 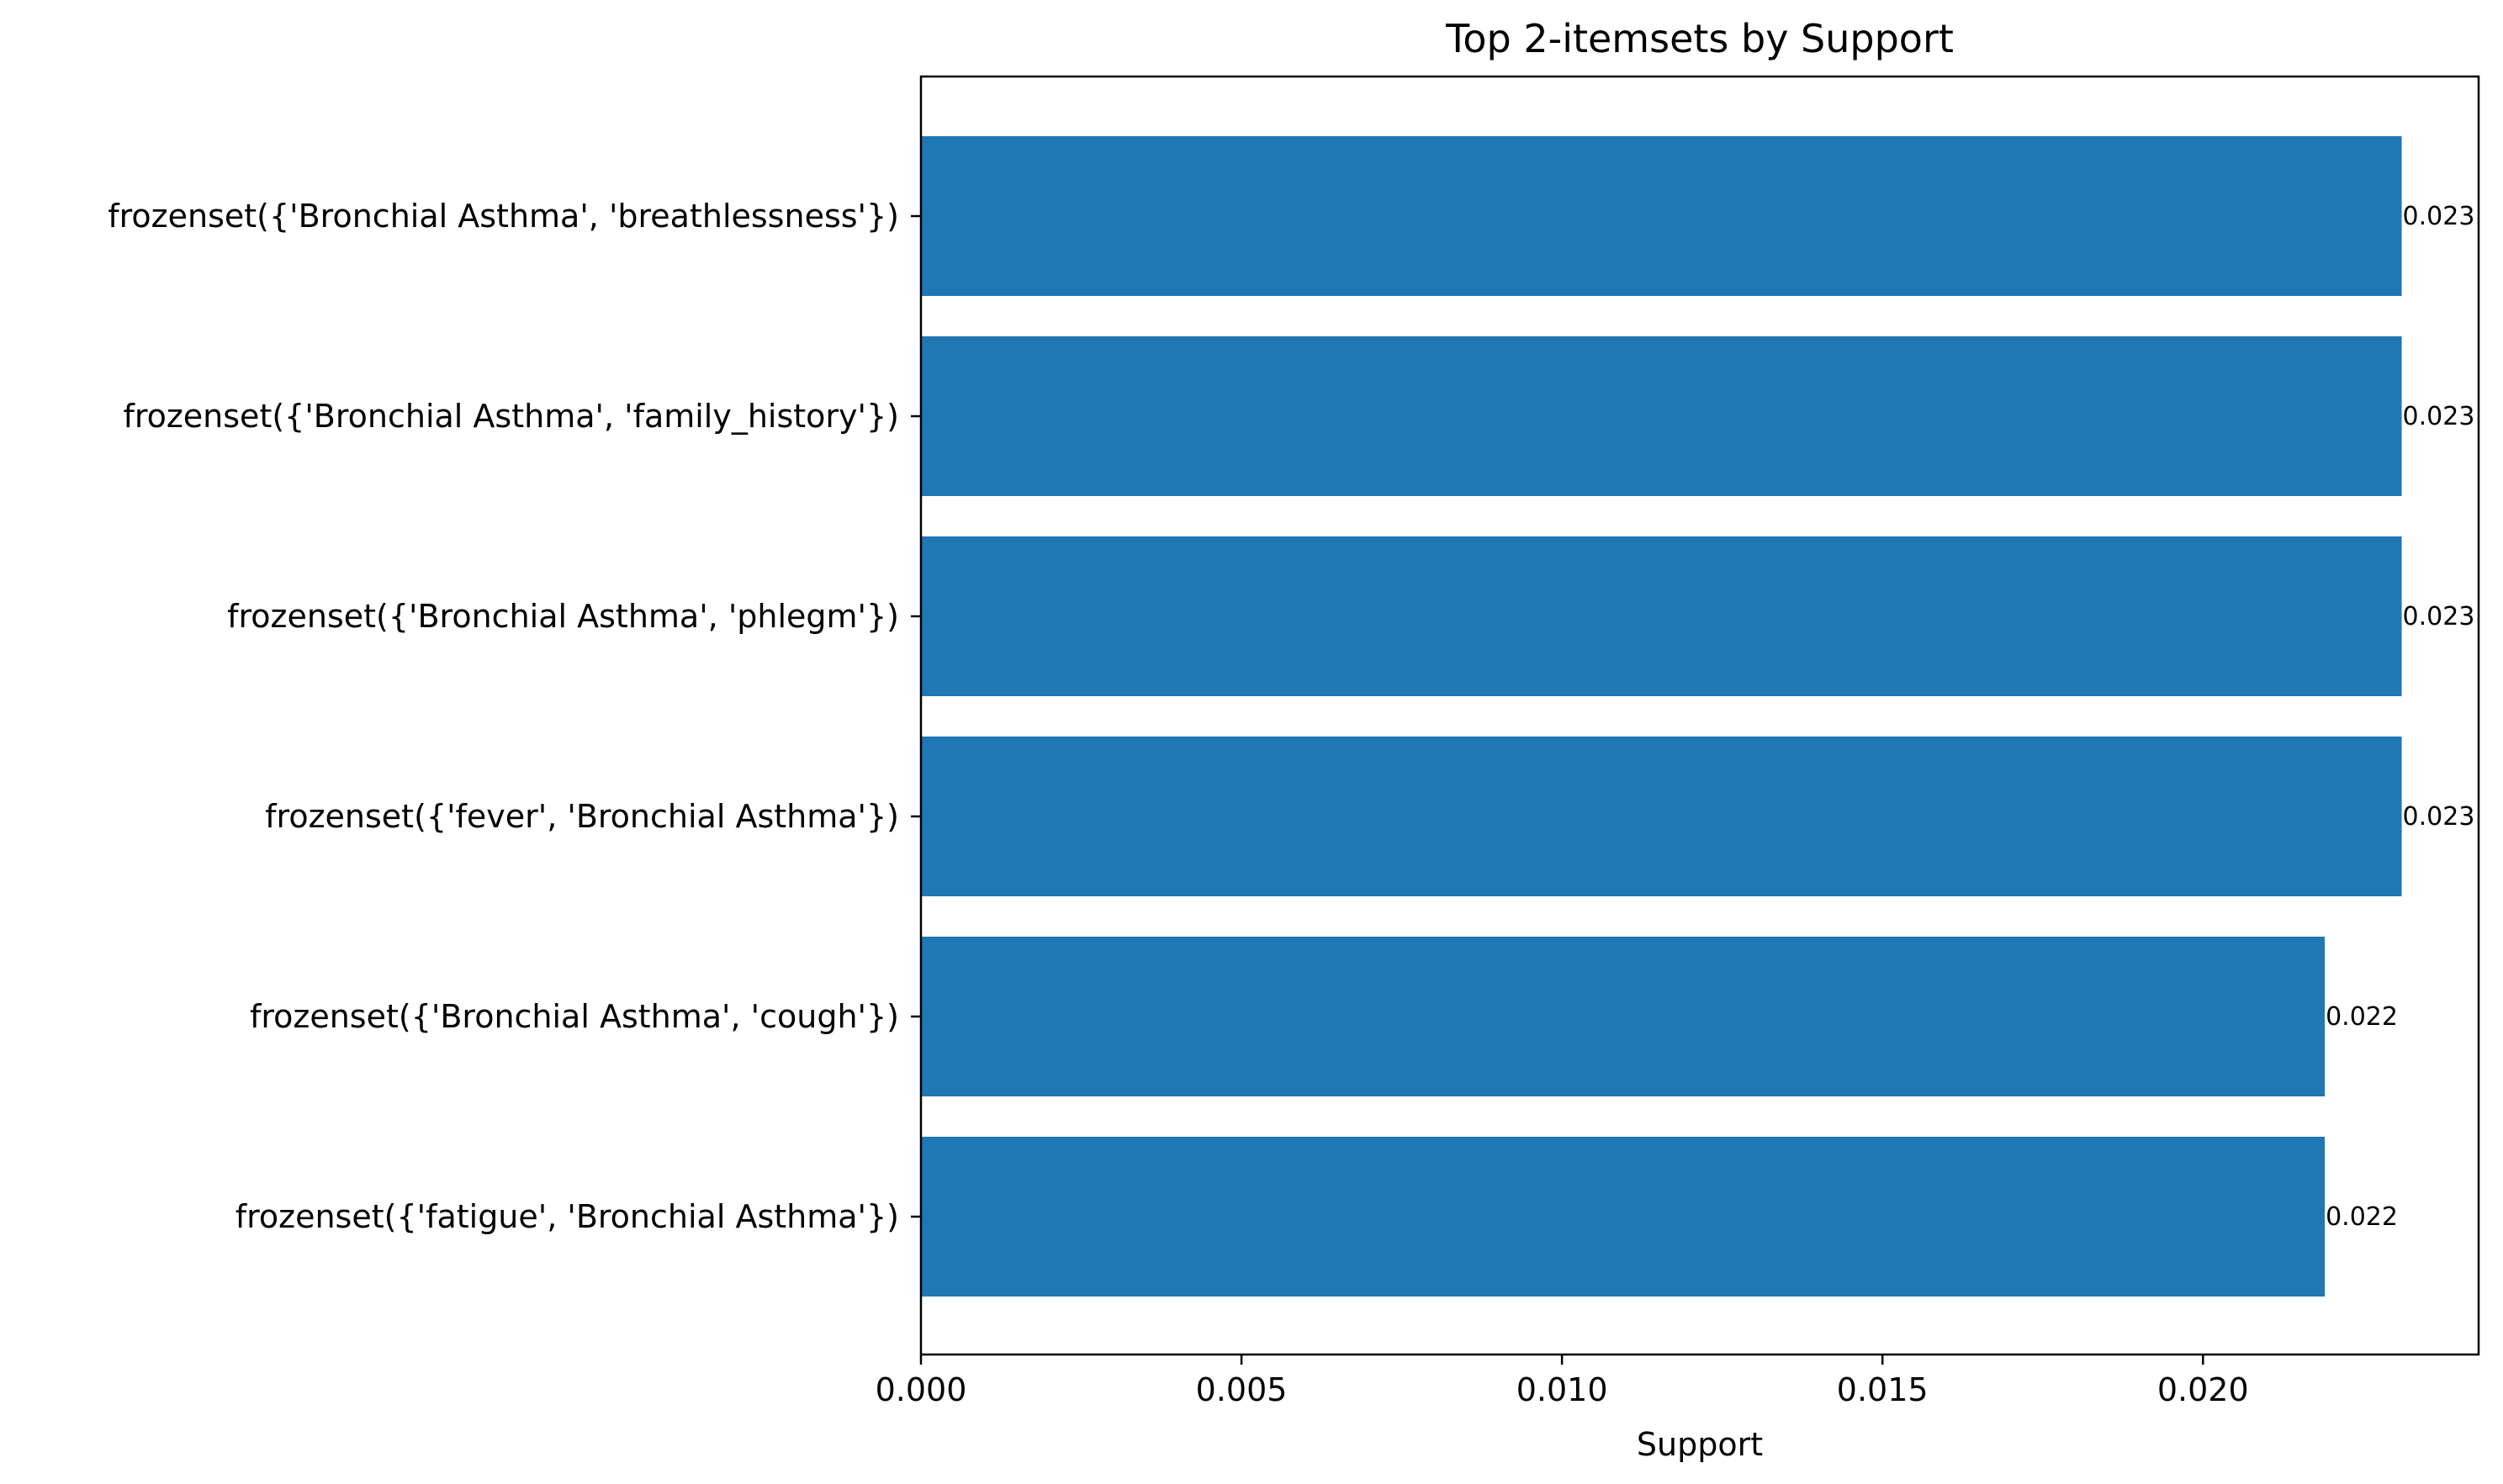 What do you see at coordinates (2203, 1389) in the screenshot?
I see `x-tick-label: 0.020` at bounding box center [2203, 1389].